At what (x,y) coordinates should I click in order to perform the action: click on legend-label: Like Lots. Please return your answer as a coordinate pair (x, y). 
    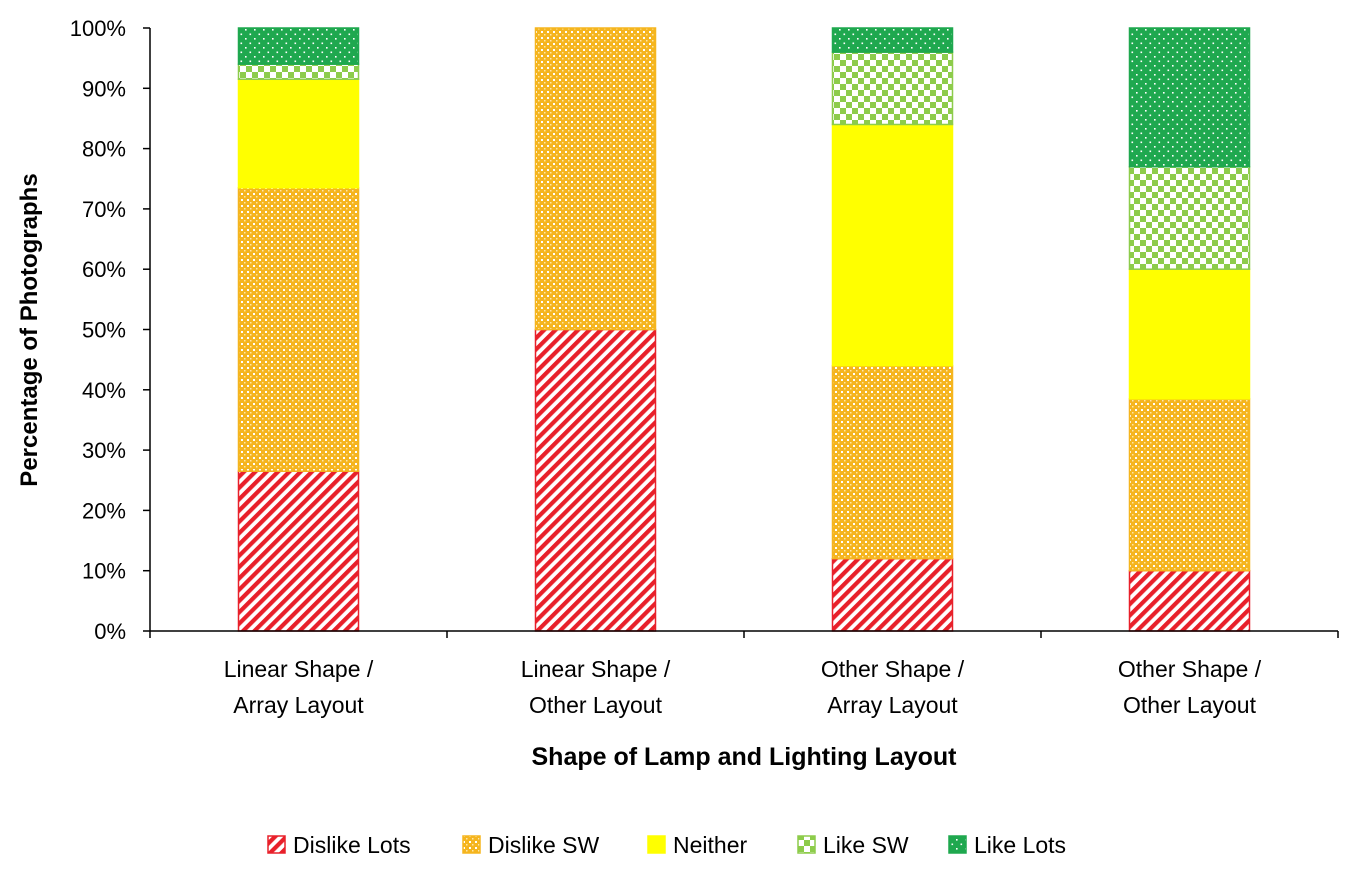
    Looking at the image, I should click on (1020, 845).